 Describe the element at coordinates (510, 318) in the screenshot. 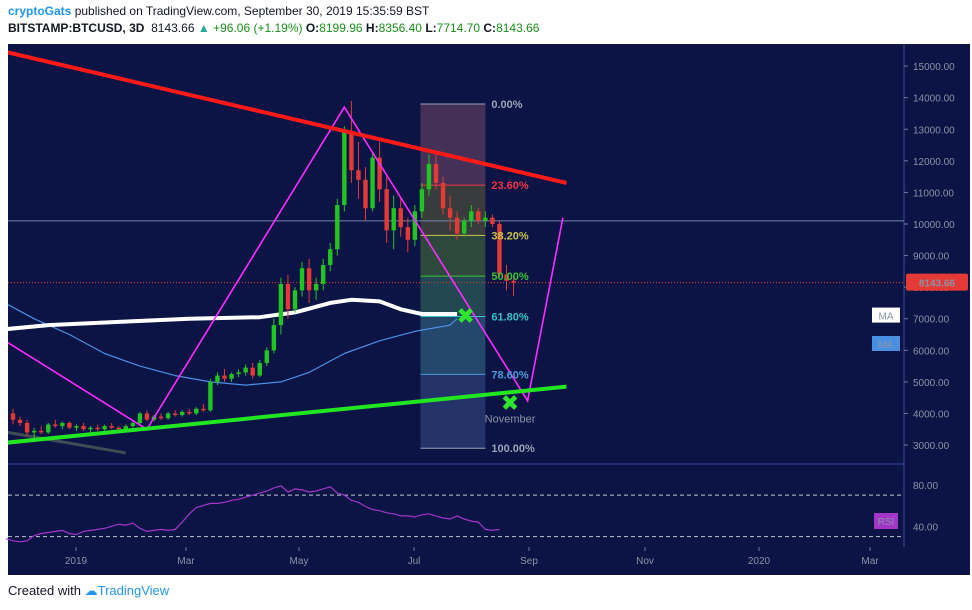

I see `fib-level-label: 61.80%` at that location.